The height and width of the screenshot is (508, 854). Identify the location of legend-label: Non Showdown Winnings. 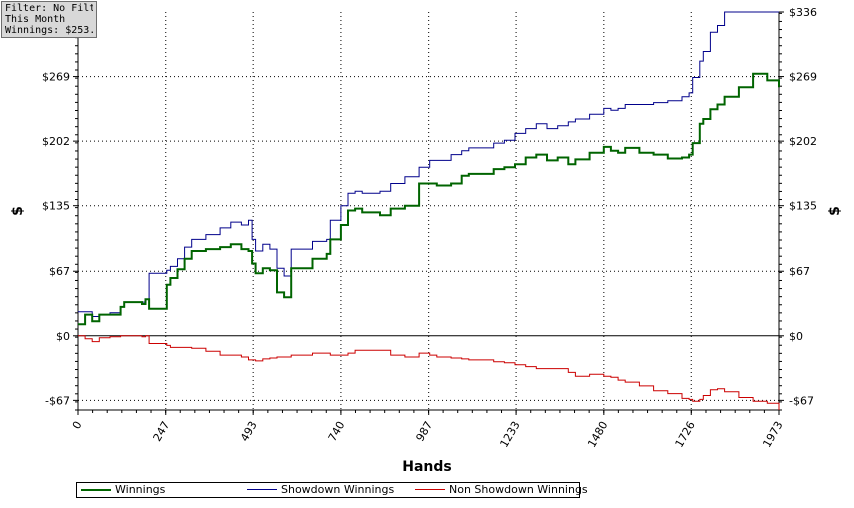
(518, 489).